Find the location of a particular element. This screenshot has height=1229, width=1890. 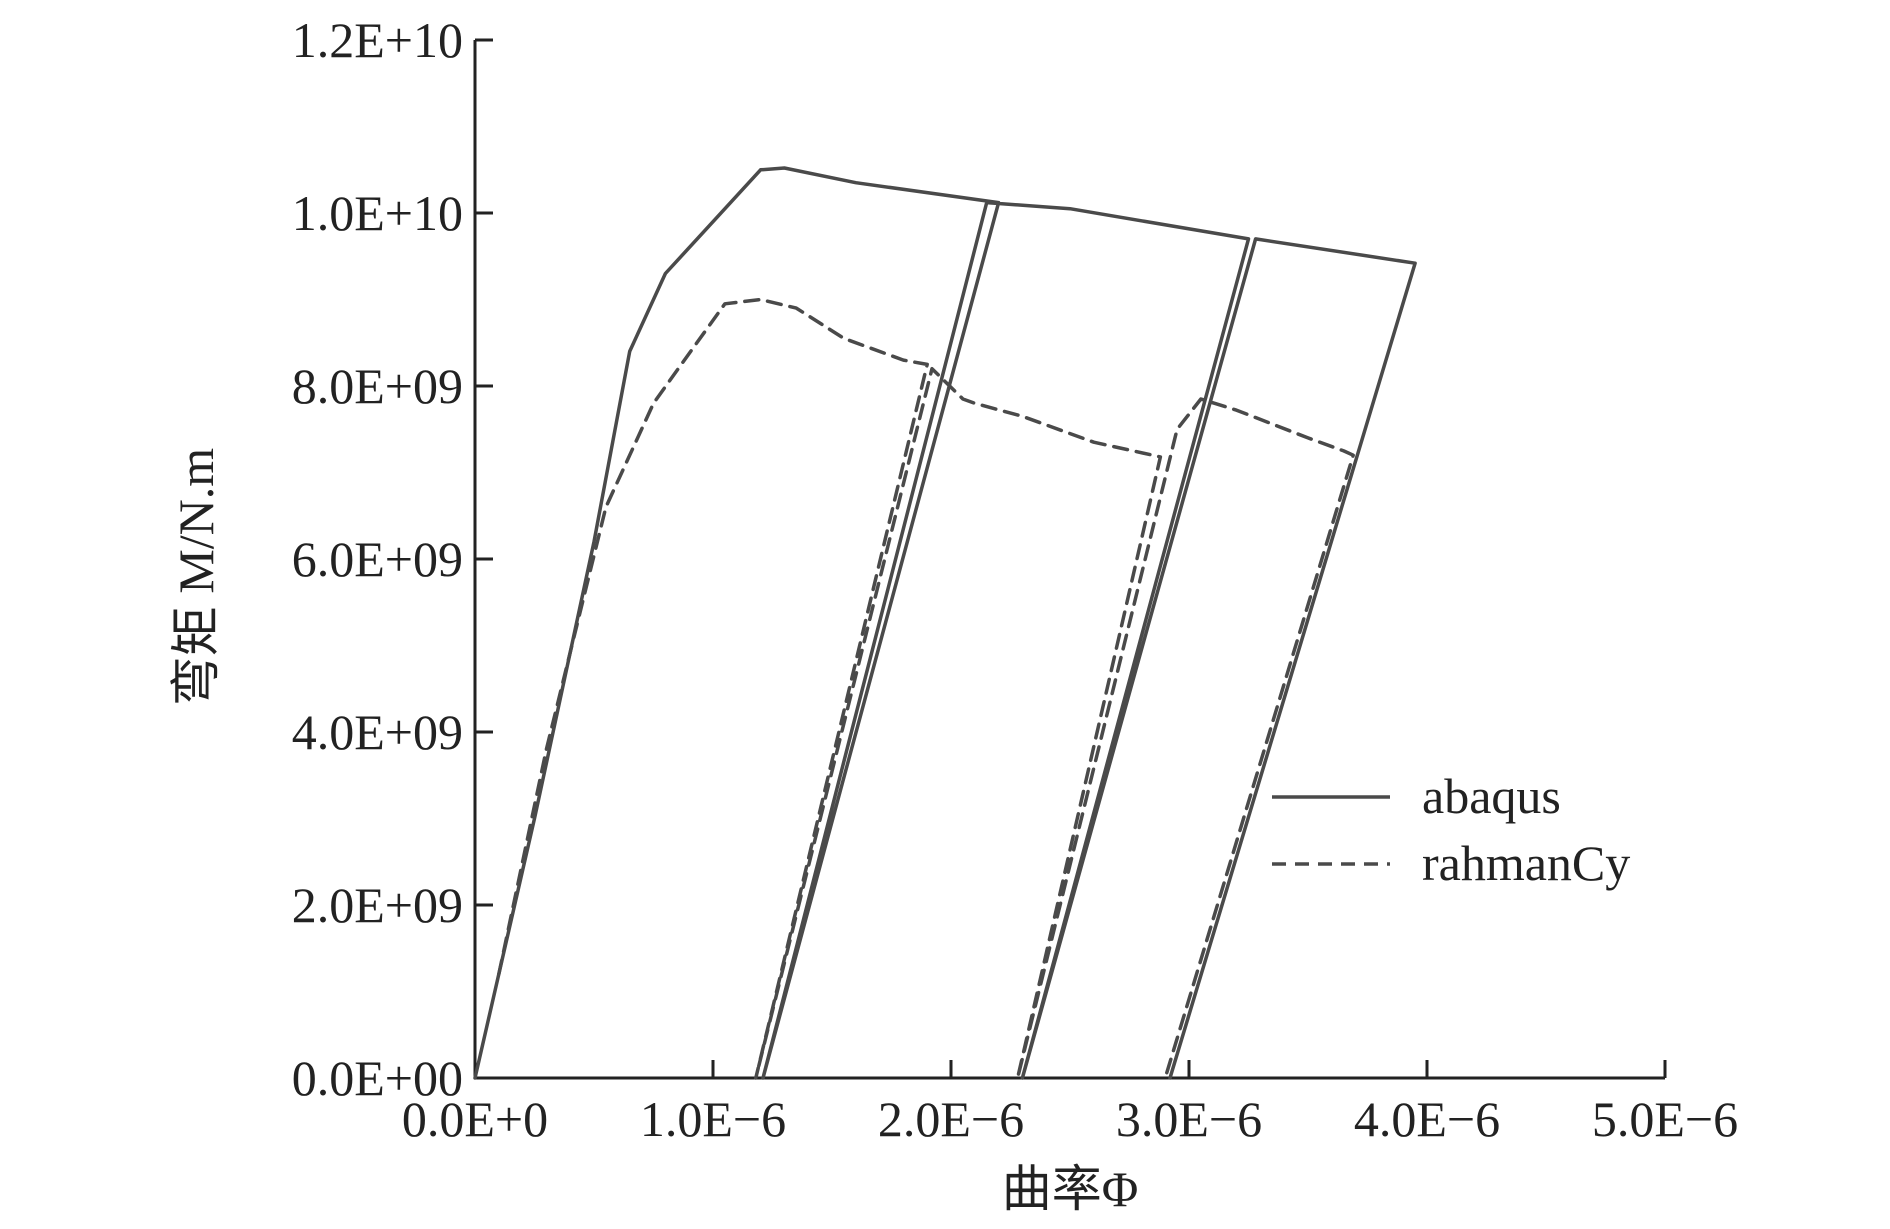

x-tick-label: 3.0E−6 is located at coordinates (1189, 1119).